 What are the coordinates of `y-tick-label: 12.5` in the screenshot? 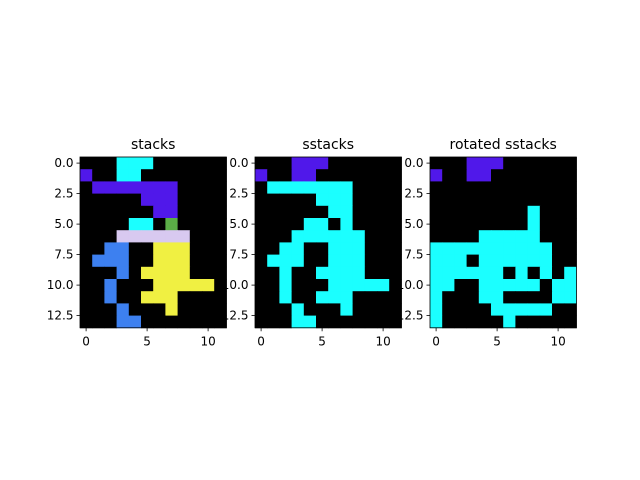 It's located at (235, 316).